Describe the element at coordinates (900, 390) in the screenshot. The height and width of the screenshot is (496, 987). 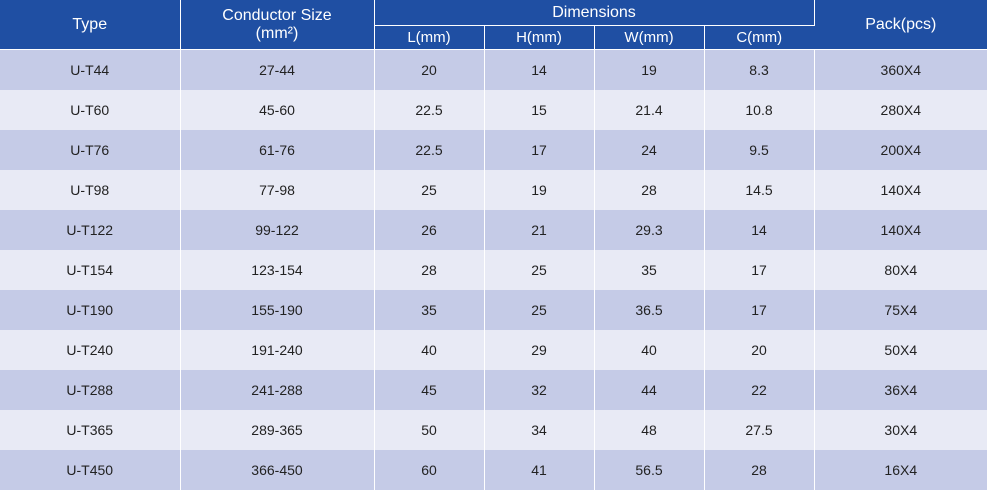
I see `cell-pack: 36X4` at that location.